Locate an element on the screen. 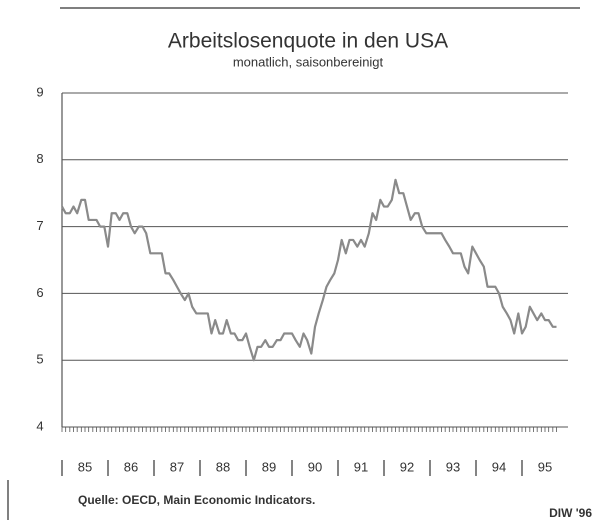  y-tick-label: 4 is located at coordinates (39, 425).